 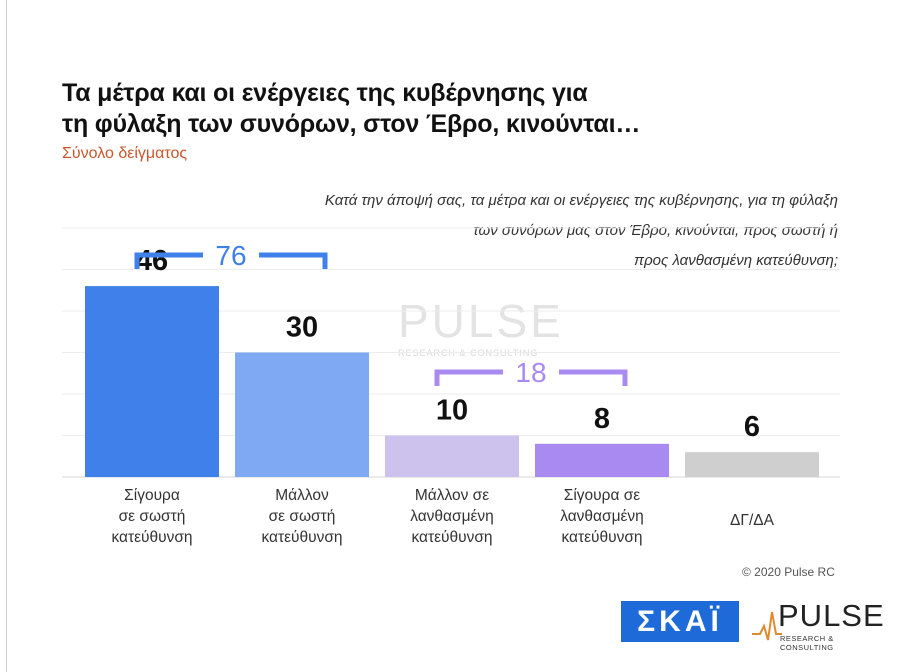 I want to click on pulse-logo-tagline: RESEARCH & CONSULTING, so click(x=807, y=643).